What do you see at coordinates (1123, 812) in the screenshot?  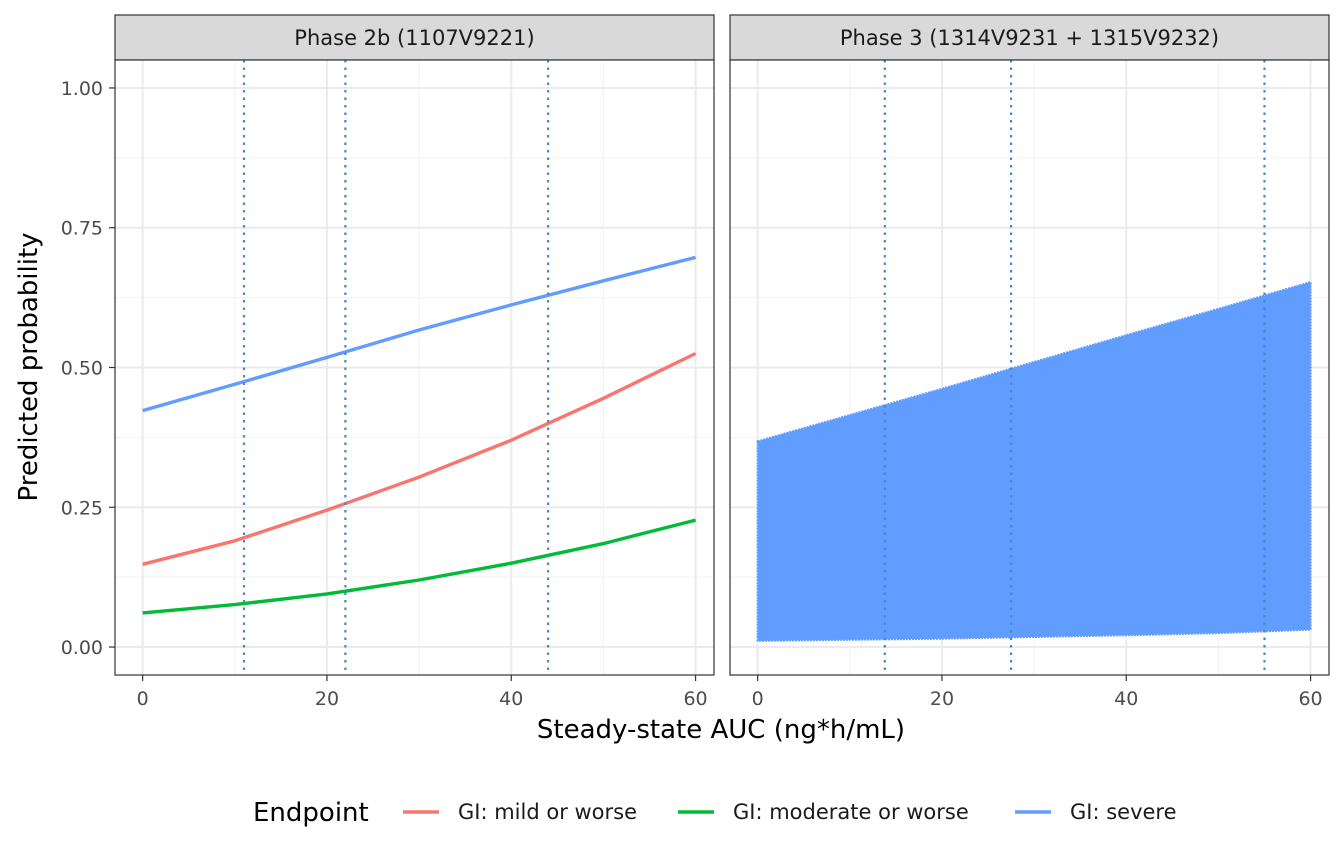 I see `legend-label-3: GI: severe` at bounding box center [1123, 812].